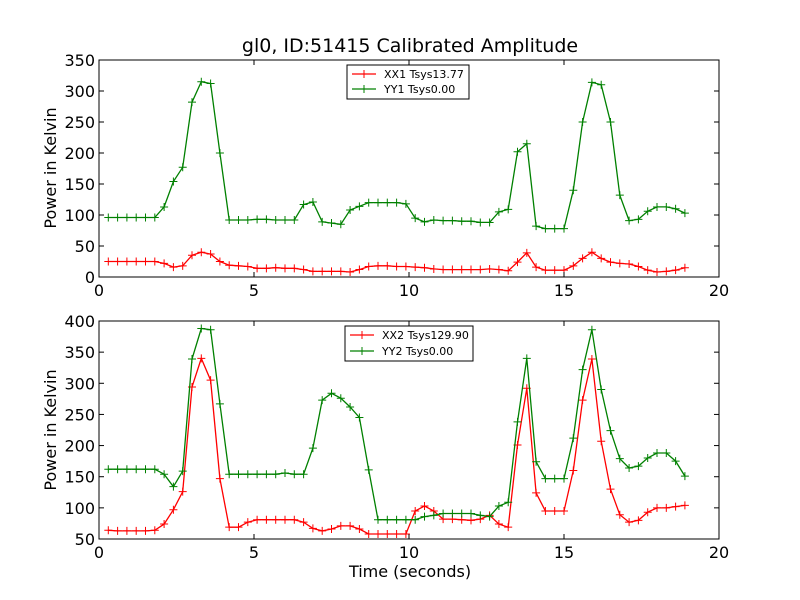 This screenshot has width=800, height=600. I want to click on bottom-x-tick-label: 20, so click(719, 552).